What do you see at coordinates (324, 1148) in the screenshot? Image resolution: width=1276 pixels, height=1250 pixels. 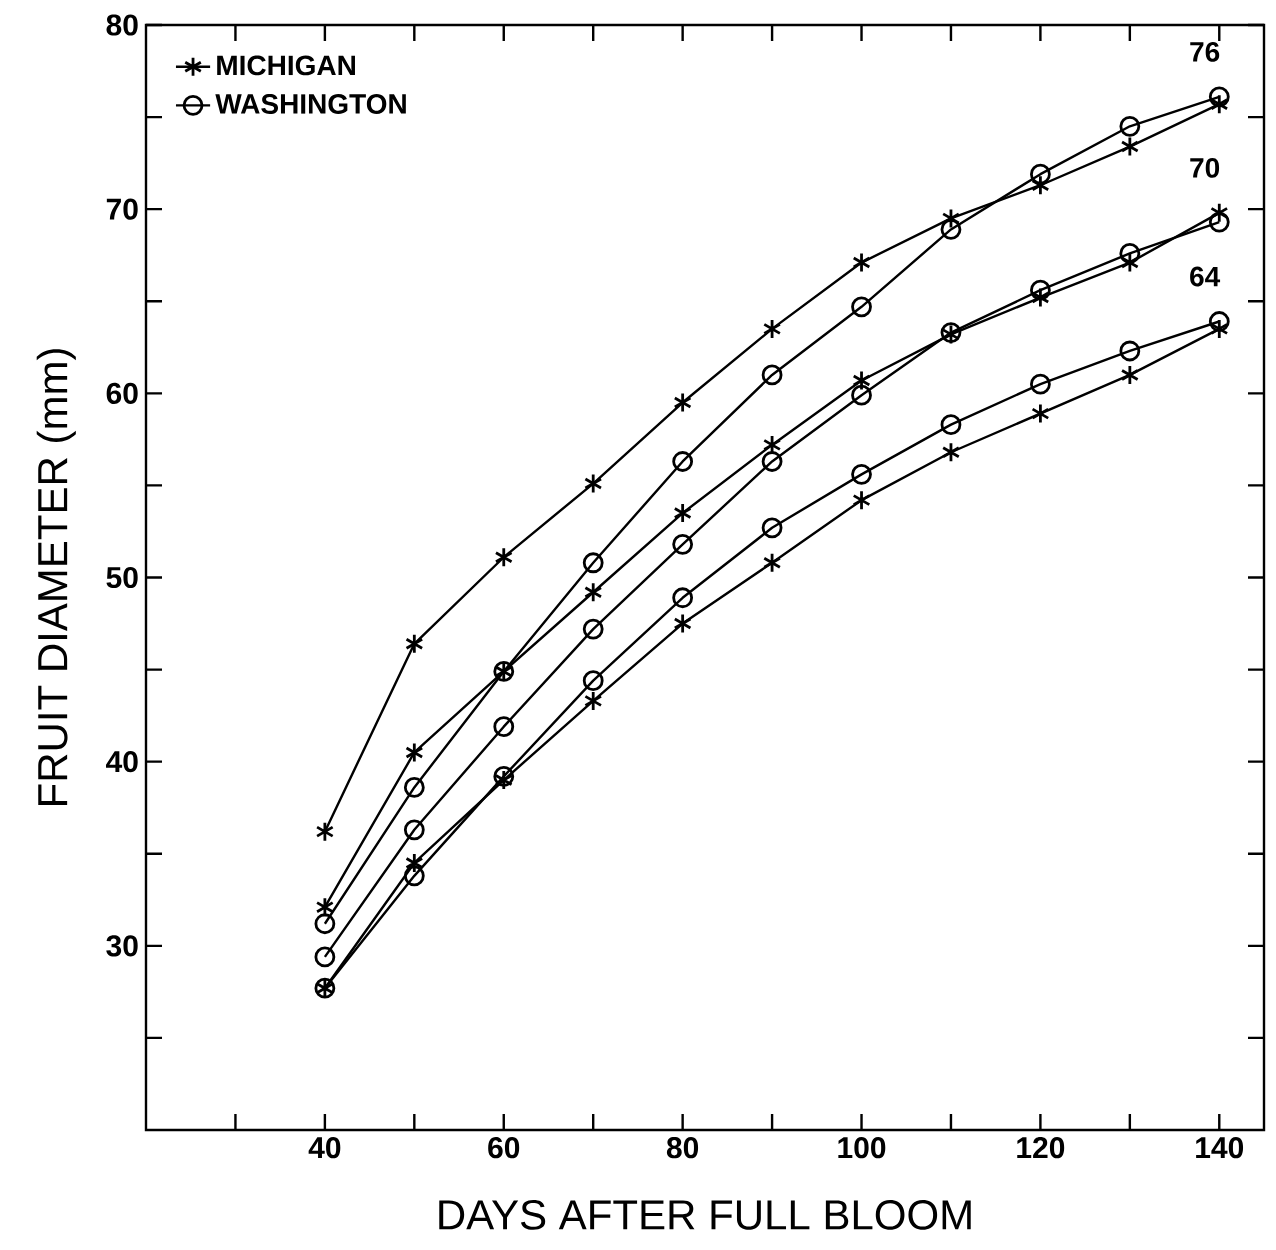 I see `x-tick-label: 40` at bounding box center [324, 1148].